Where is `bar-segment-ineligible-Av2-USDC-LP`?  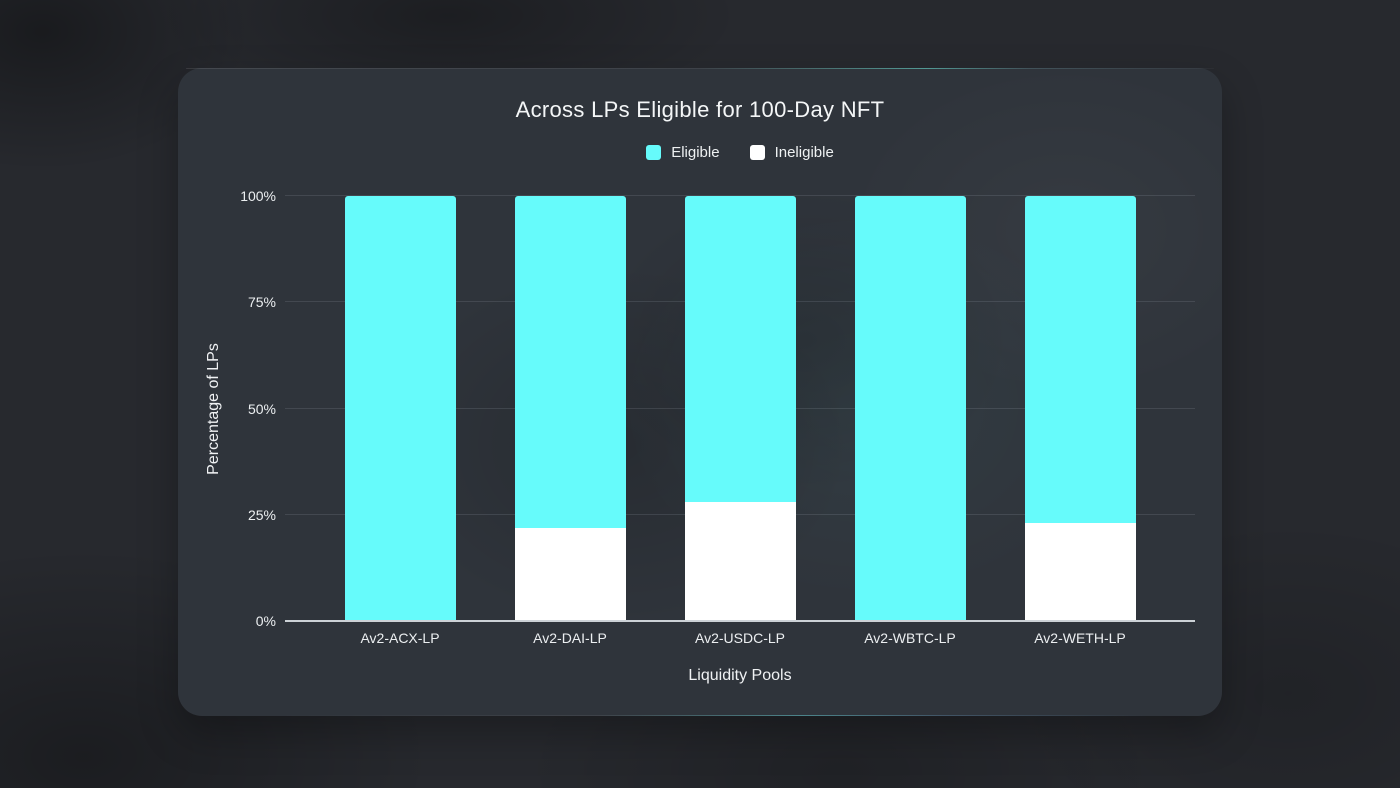
bar-segment-ineligible-Av2-USDC-LP is located at coordinates (740, 561).